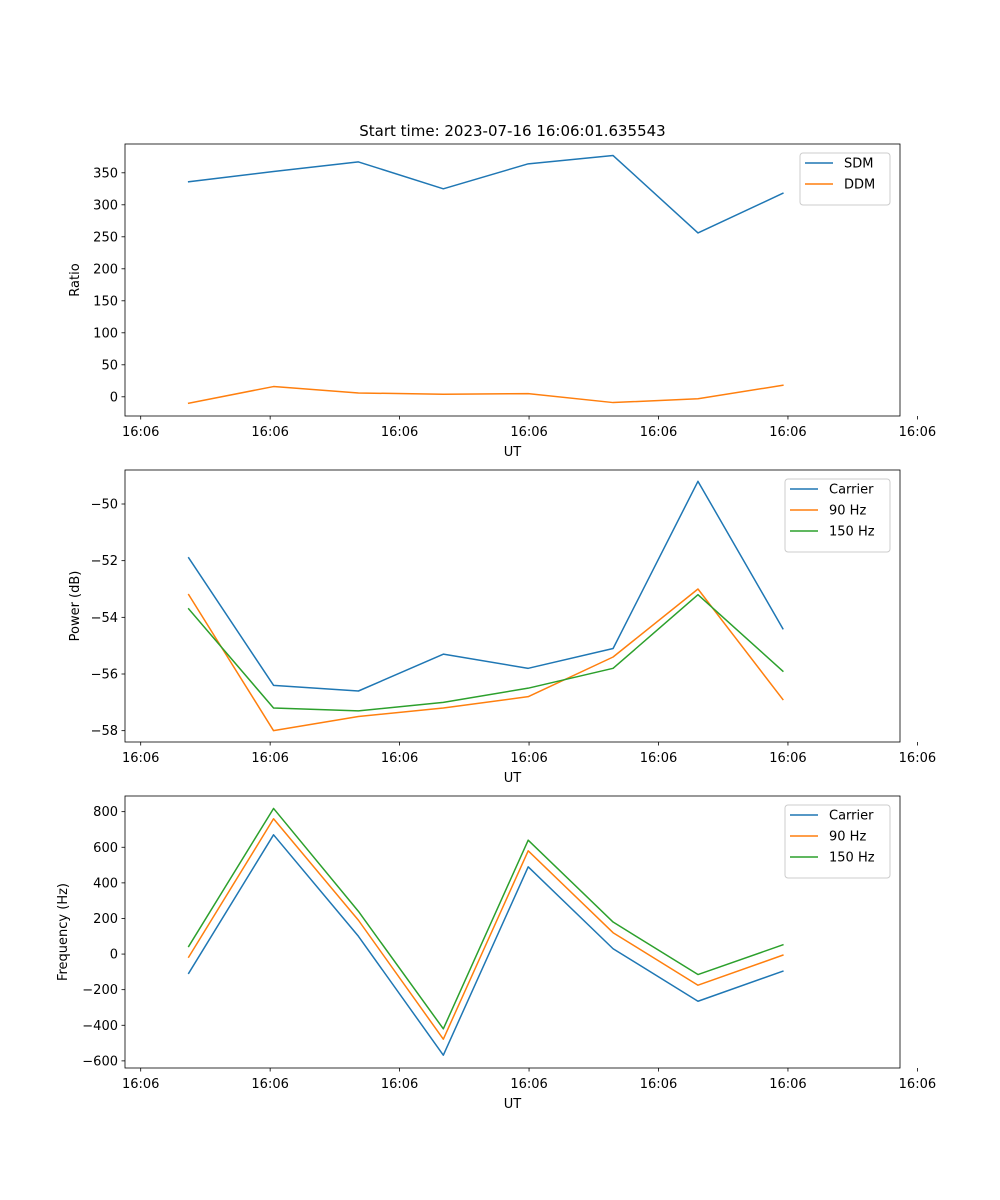 The image size is (1000, 1200). I want to click on chart-title: Start time: 2023-07-16 16:06:01.635543, so click(512, 131).